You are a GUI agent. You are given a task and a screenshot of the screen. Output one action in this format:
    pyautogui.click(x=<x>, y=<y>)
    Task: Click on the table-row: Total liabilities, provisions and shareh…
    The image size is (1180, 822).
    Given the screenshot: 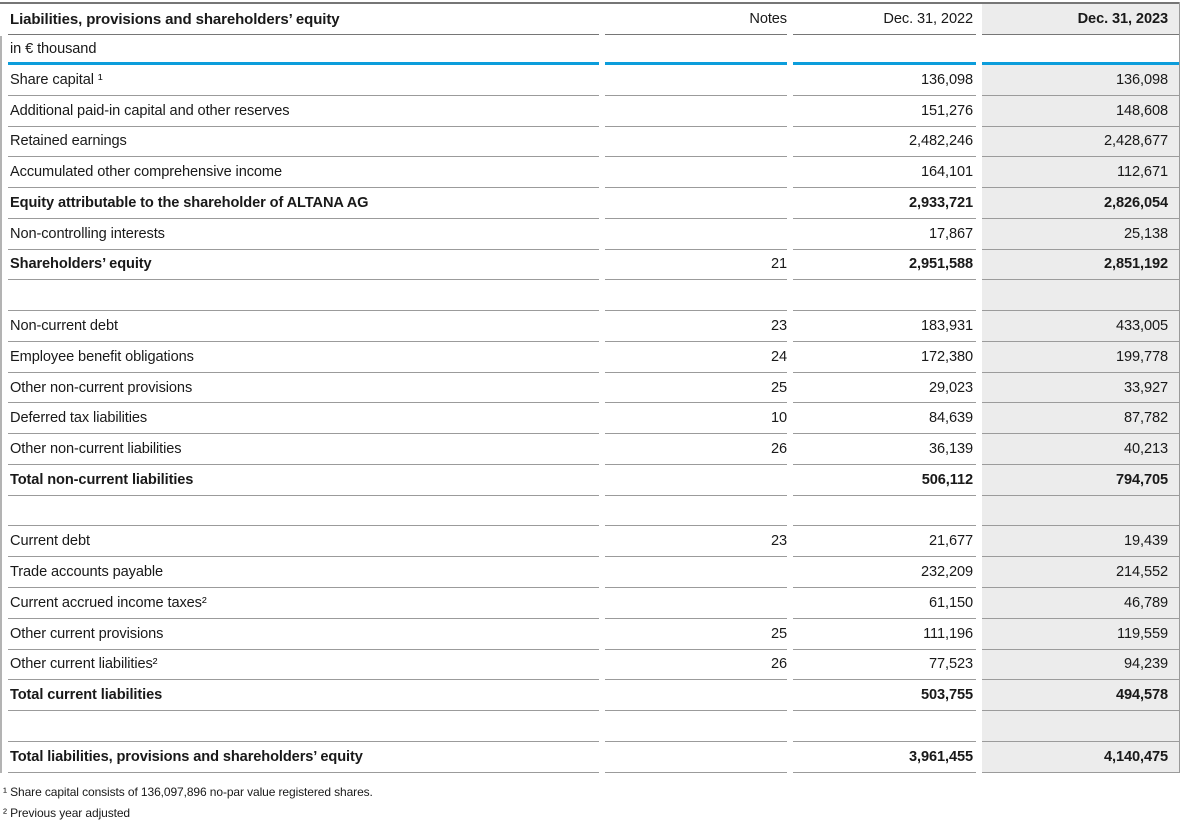 What is the action you would take?
    pyautogui.click(x=590, y=757)
    